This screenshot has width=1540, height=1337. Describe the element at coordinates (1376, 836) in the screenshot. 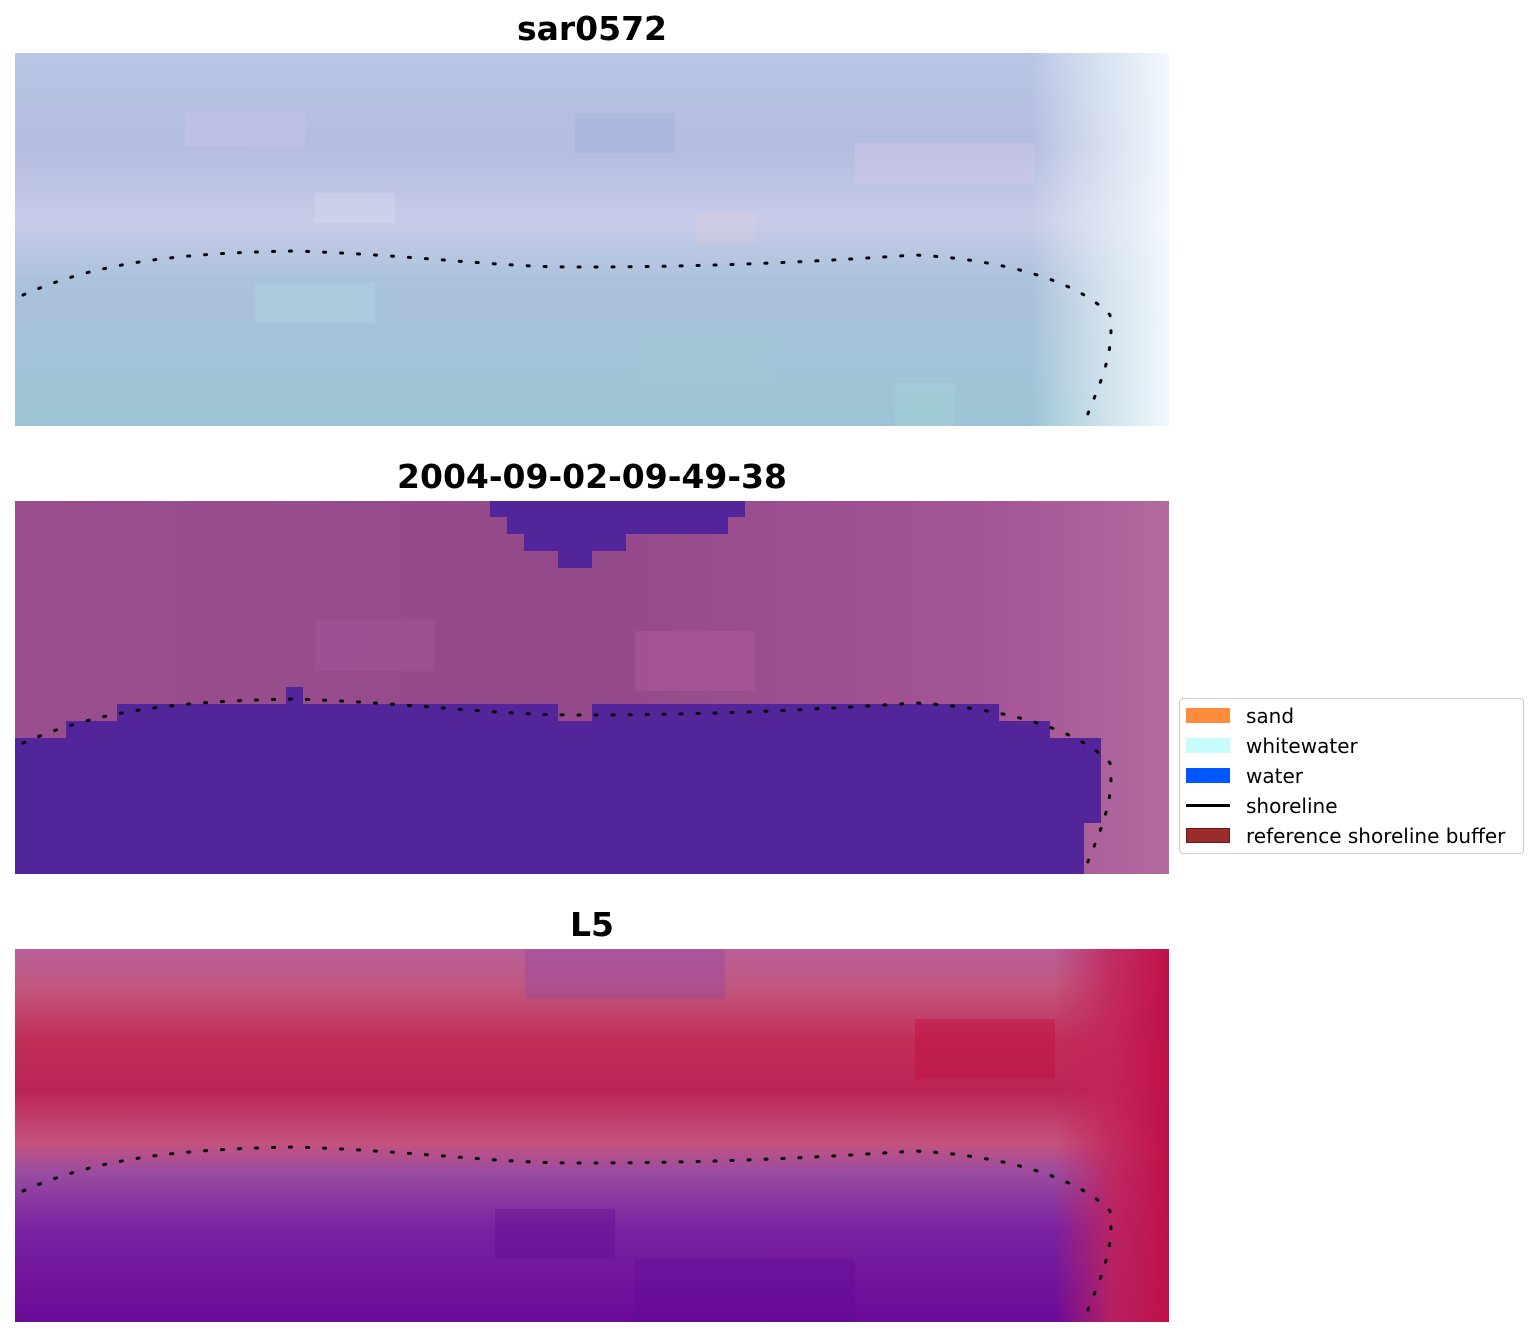

I see `legend-label: reference shoreline buffer` at that location.